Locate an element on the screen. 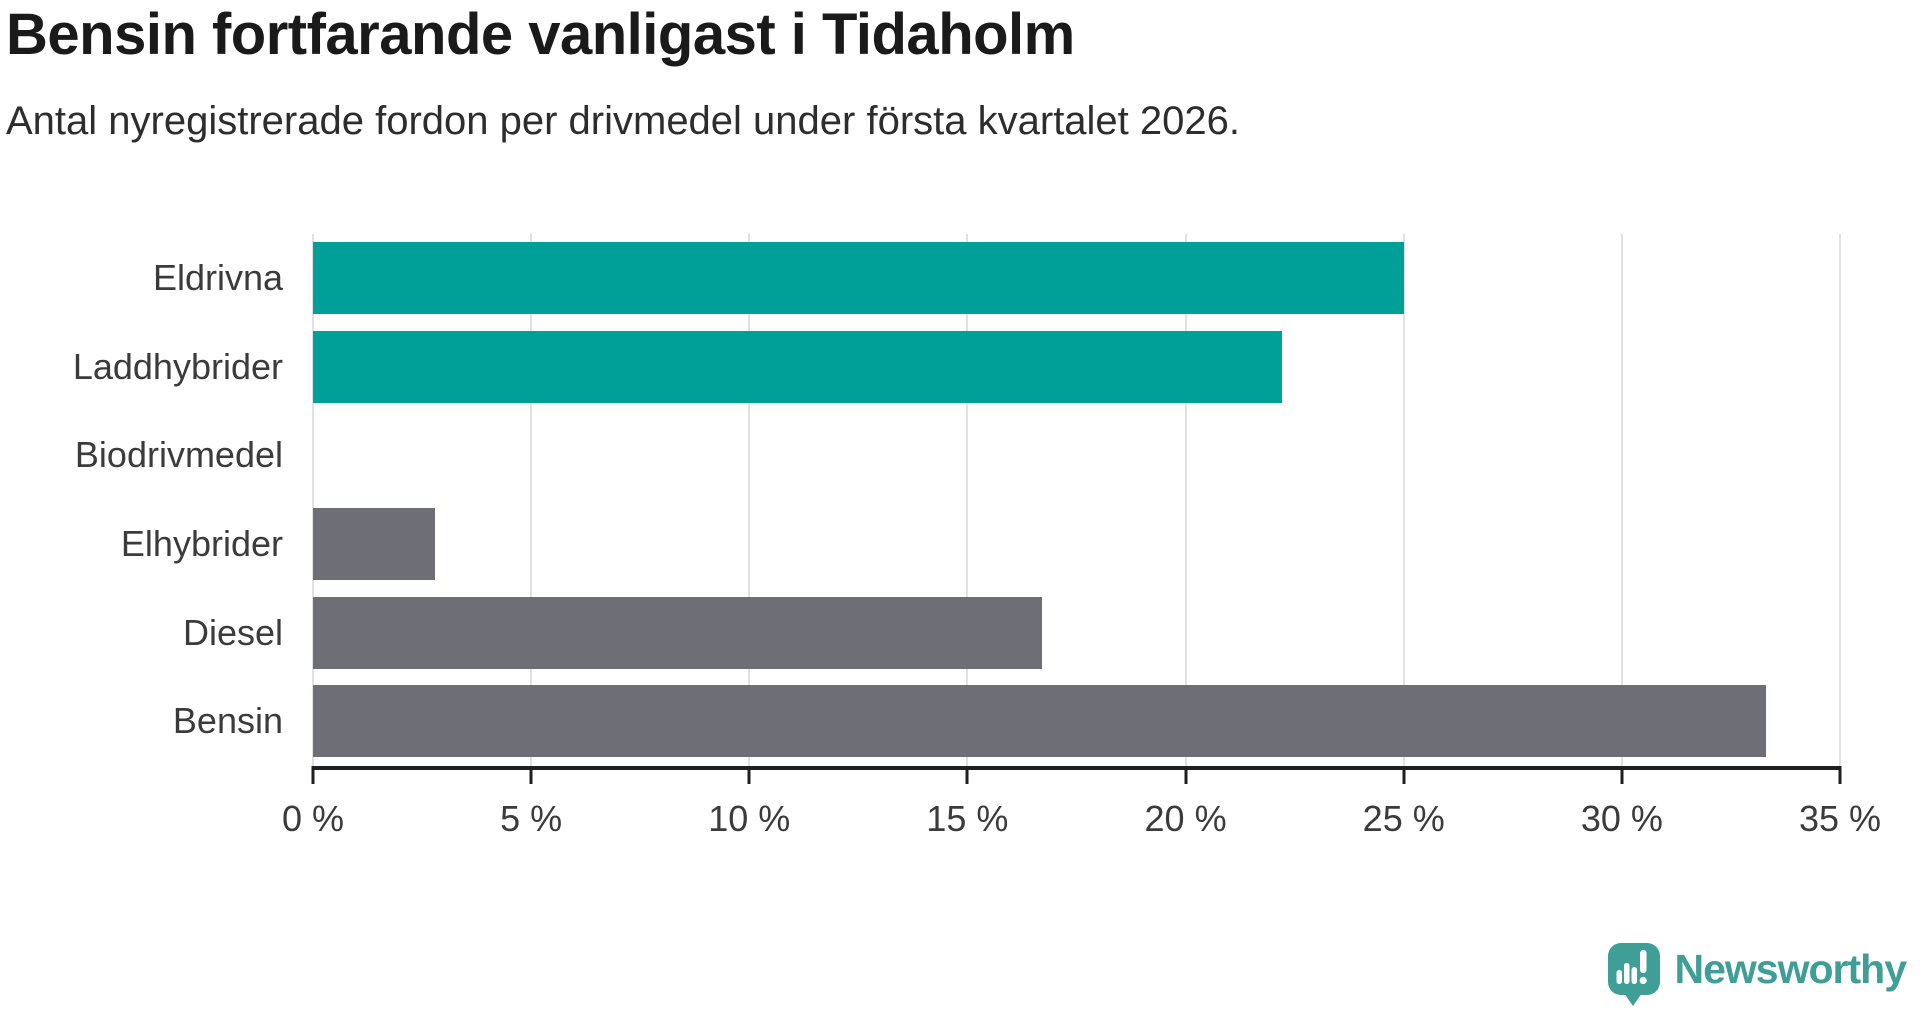 Image resolution: width=1920 pixels, height=1010 pixels. x-axis: 0 % 5 % 10 % 15 % 20 % 25 % 30 % 35 % is located at coordinates (1081, 820).